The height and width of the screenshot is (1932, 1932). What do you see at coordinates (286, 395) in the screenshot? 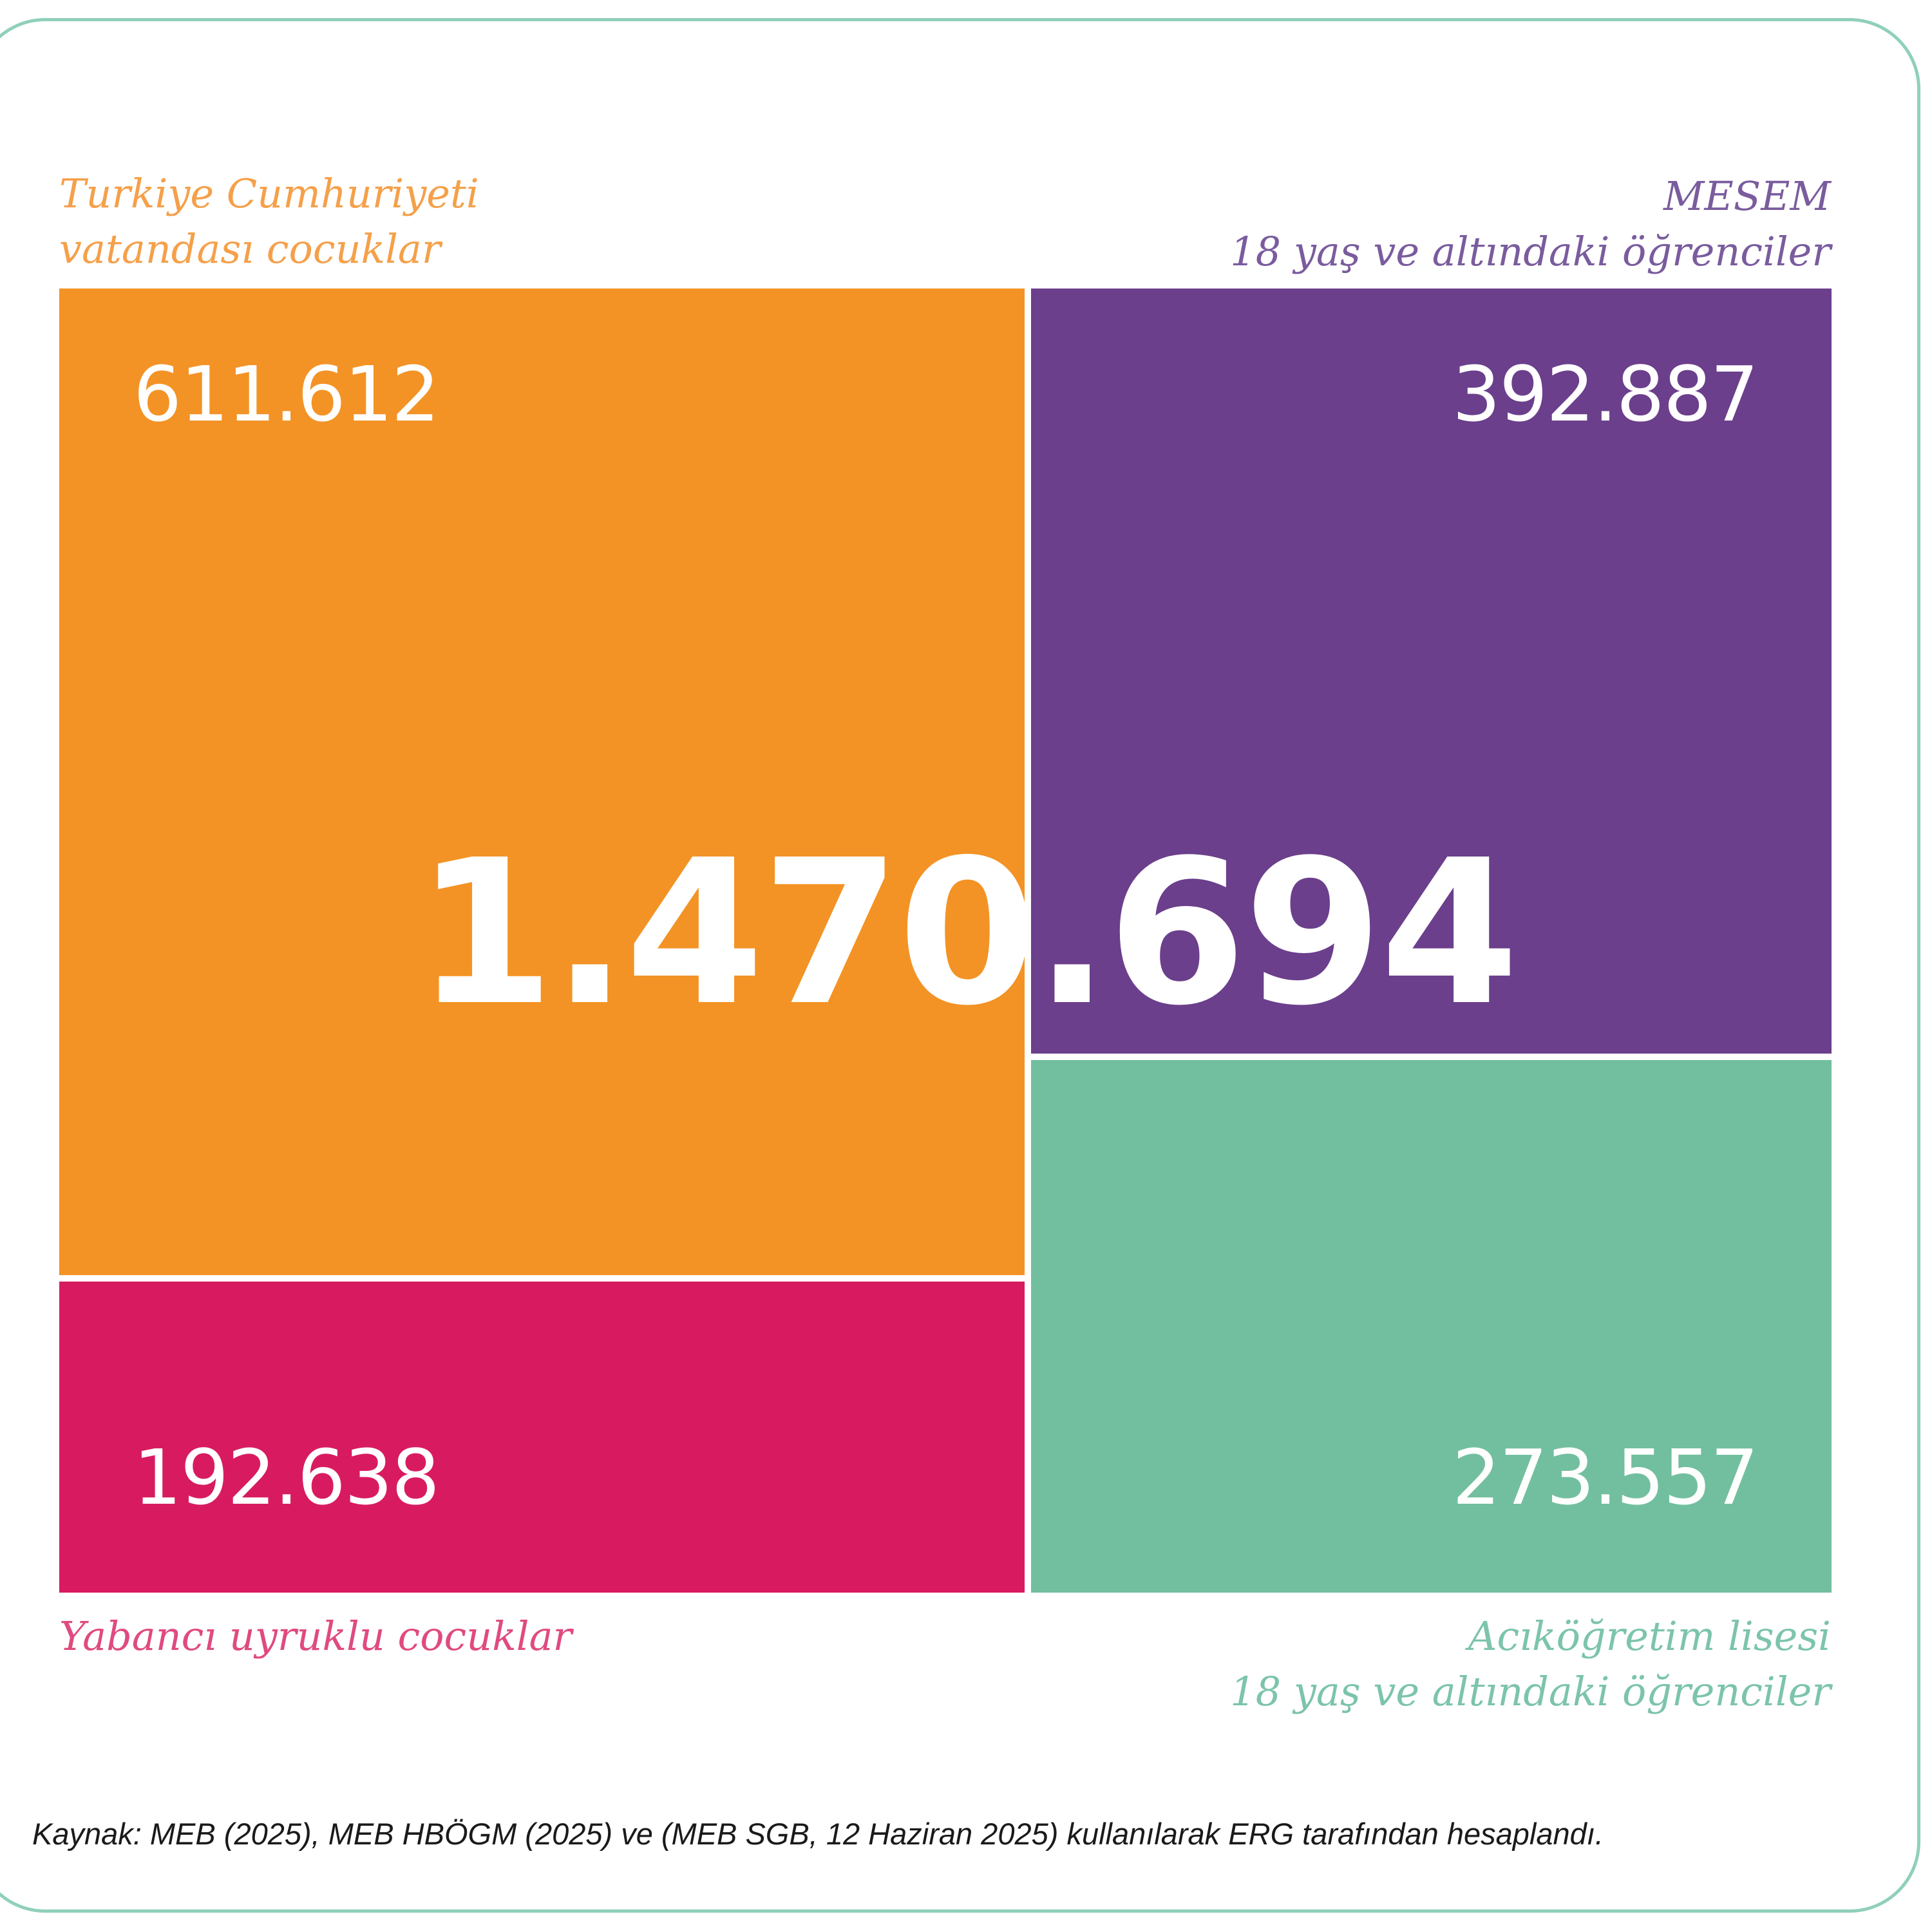
I see `value-tr-citizen: 611.612` at bounding box center [286, 395].